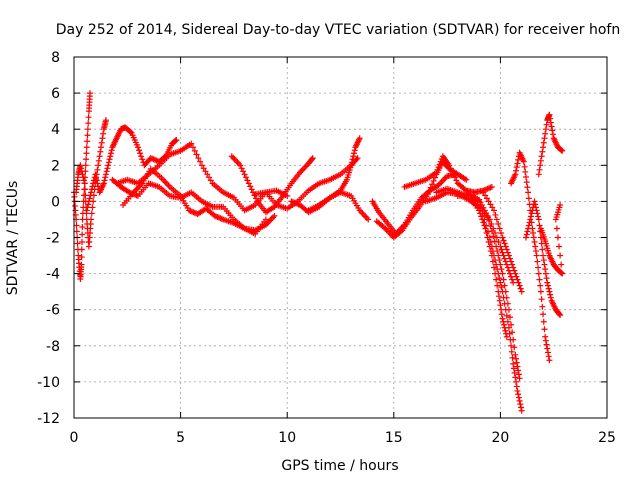 Image resolution: width=640 pixels, height=480 pixels. Describe the element at coordinates (550, 144) in the screenshot. I see `series-PRN-T` at that location.